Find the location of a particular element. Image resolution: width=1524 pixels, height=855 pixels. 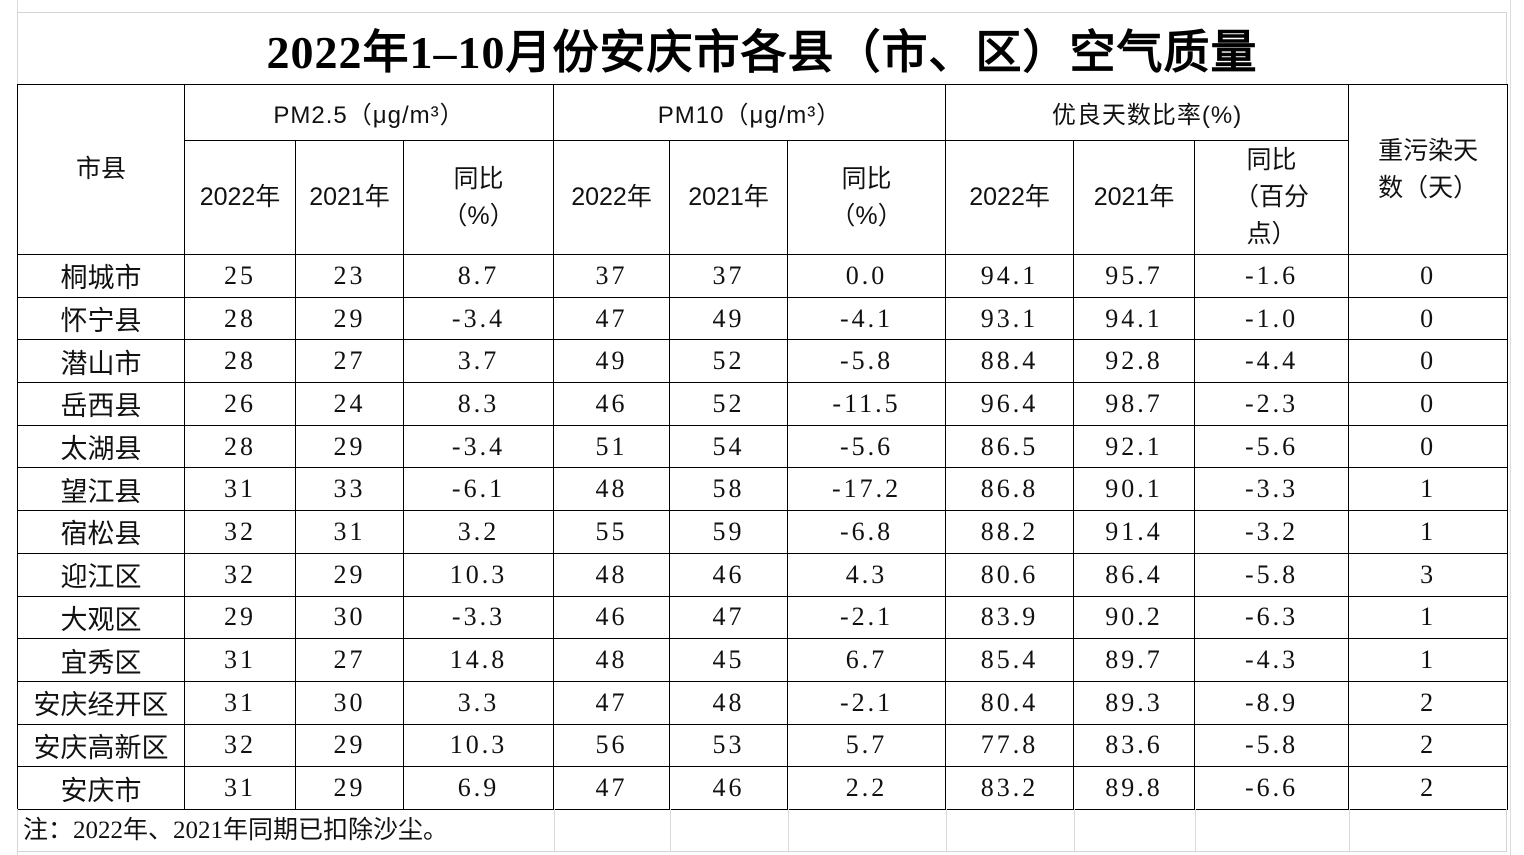

cell-pm25-2021: 23 is located at coordinates (349, 276).